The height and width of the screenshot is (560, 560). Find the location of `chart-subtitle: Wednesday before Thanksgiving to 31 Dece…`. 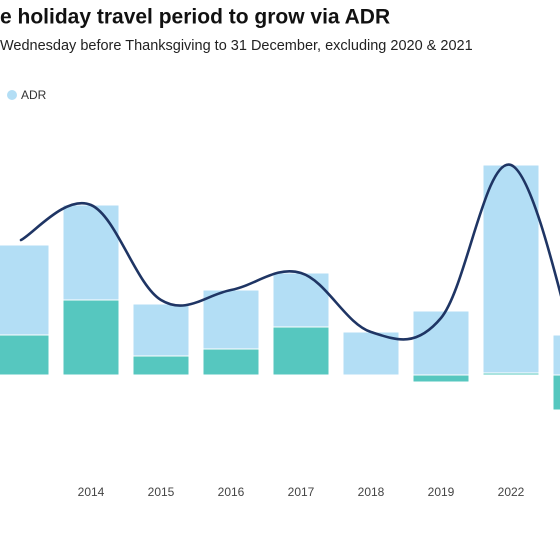

chart-subtitle: Wednesday before Thanksgiving to 31 Dece… is located at coordinates (236, 46).